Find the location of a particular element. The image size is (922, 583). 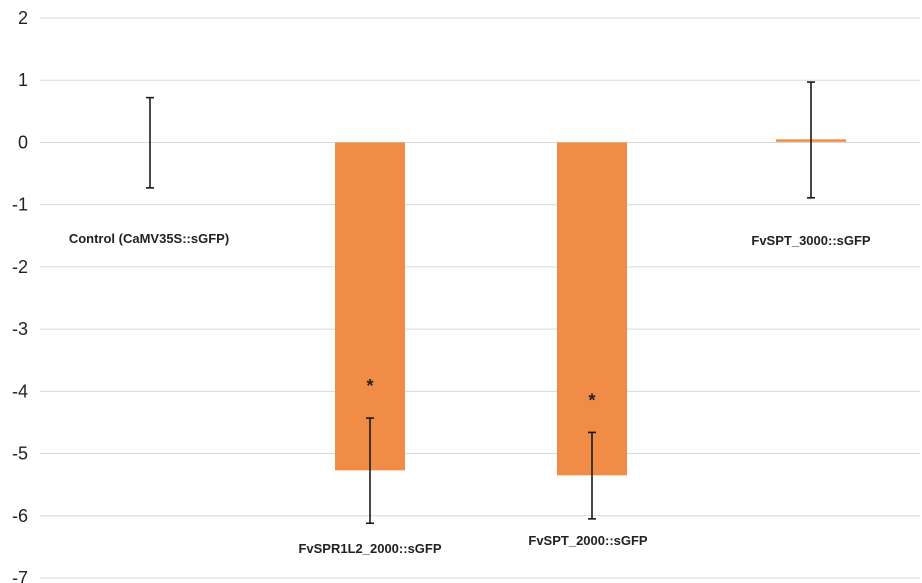

y-tick-label: -4 is located at coordinates (20, 391).